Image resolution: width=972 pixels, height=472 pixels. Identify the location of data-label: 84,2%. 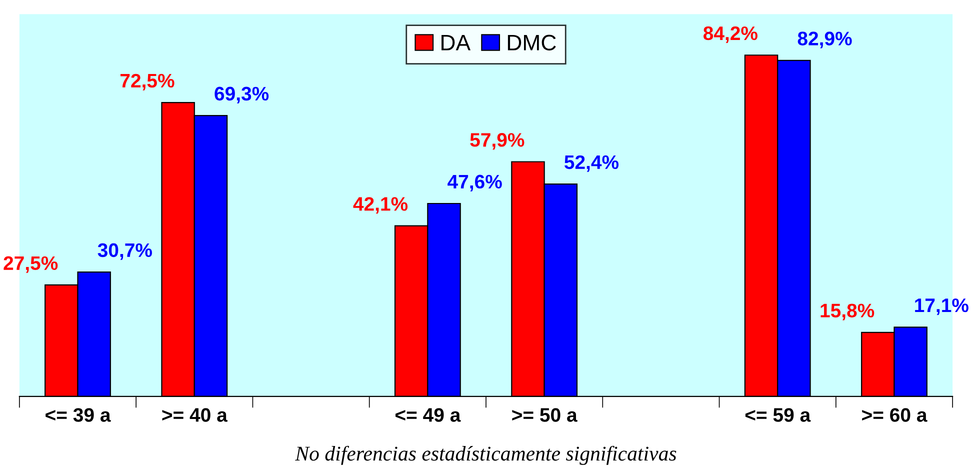
(730, 34).